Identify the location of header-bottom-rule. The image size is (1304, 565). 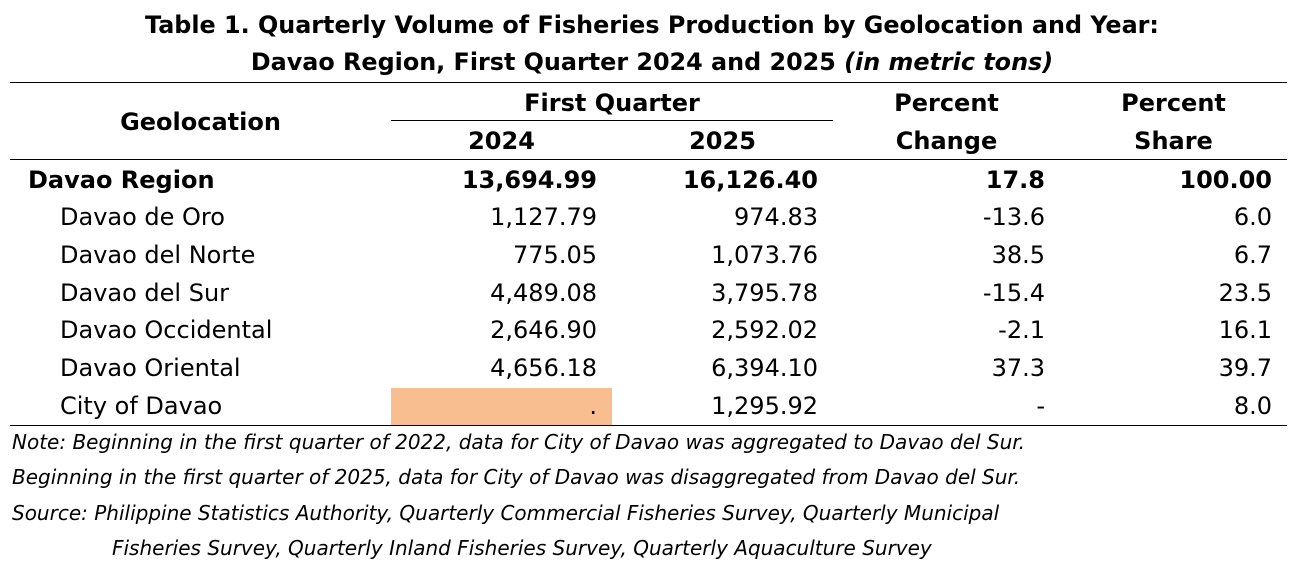
(648, 159).